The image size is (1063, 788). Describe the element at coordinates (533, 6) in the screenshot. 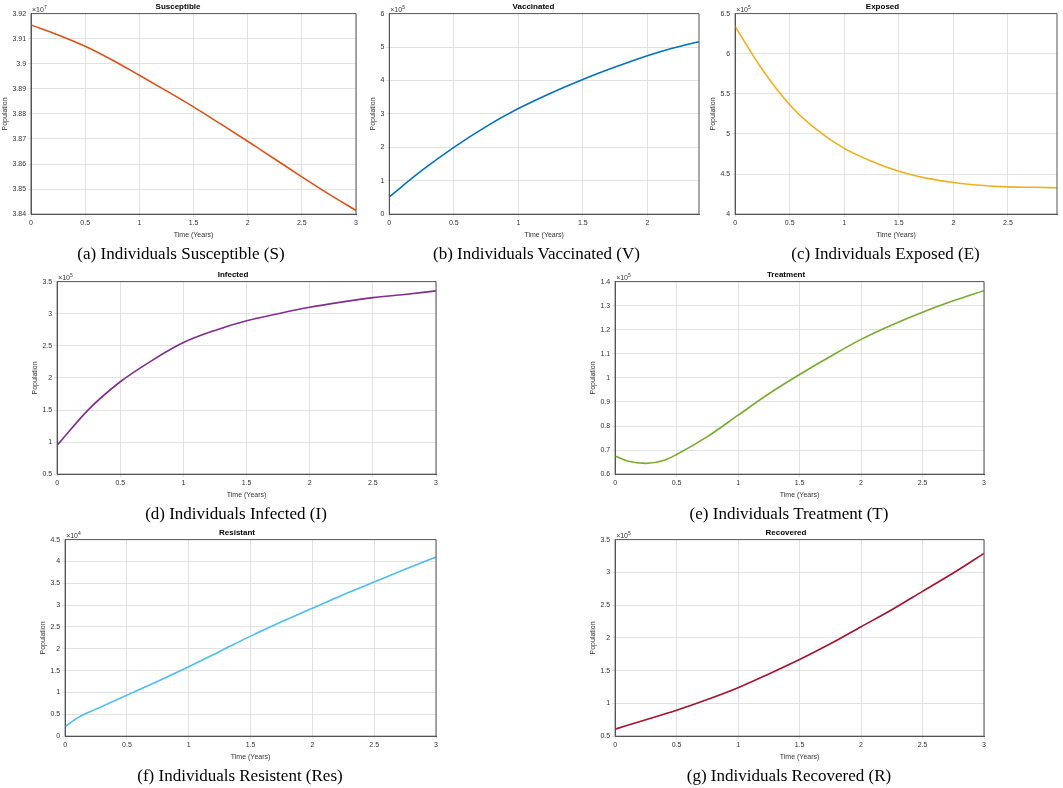

I see `chart-title: Vaccinated` at that location.